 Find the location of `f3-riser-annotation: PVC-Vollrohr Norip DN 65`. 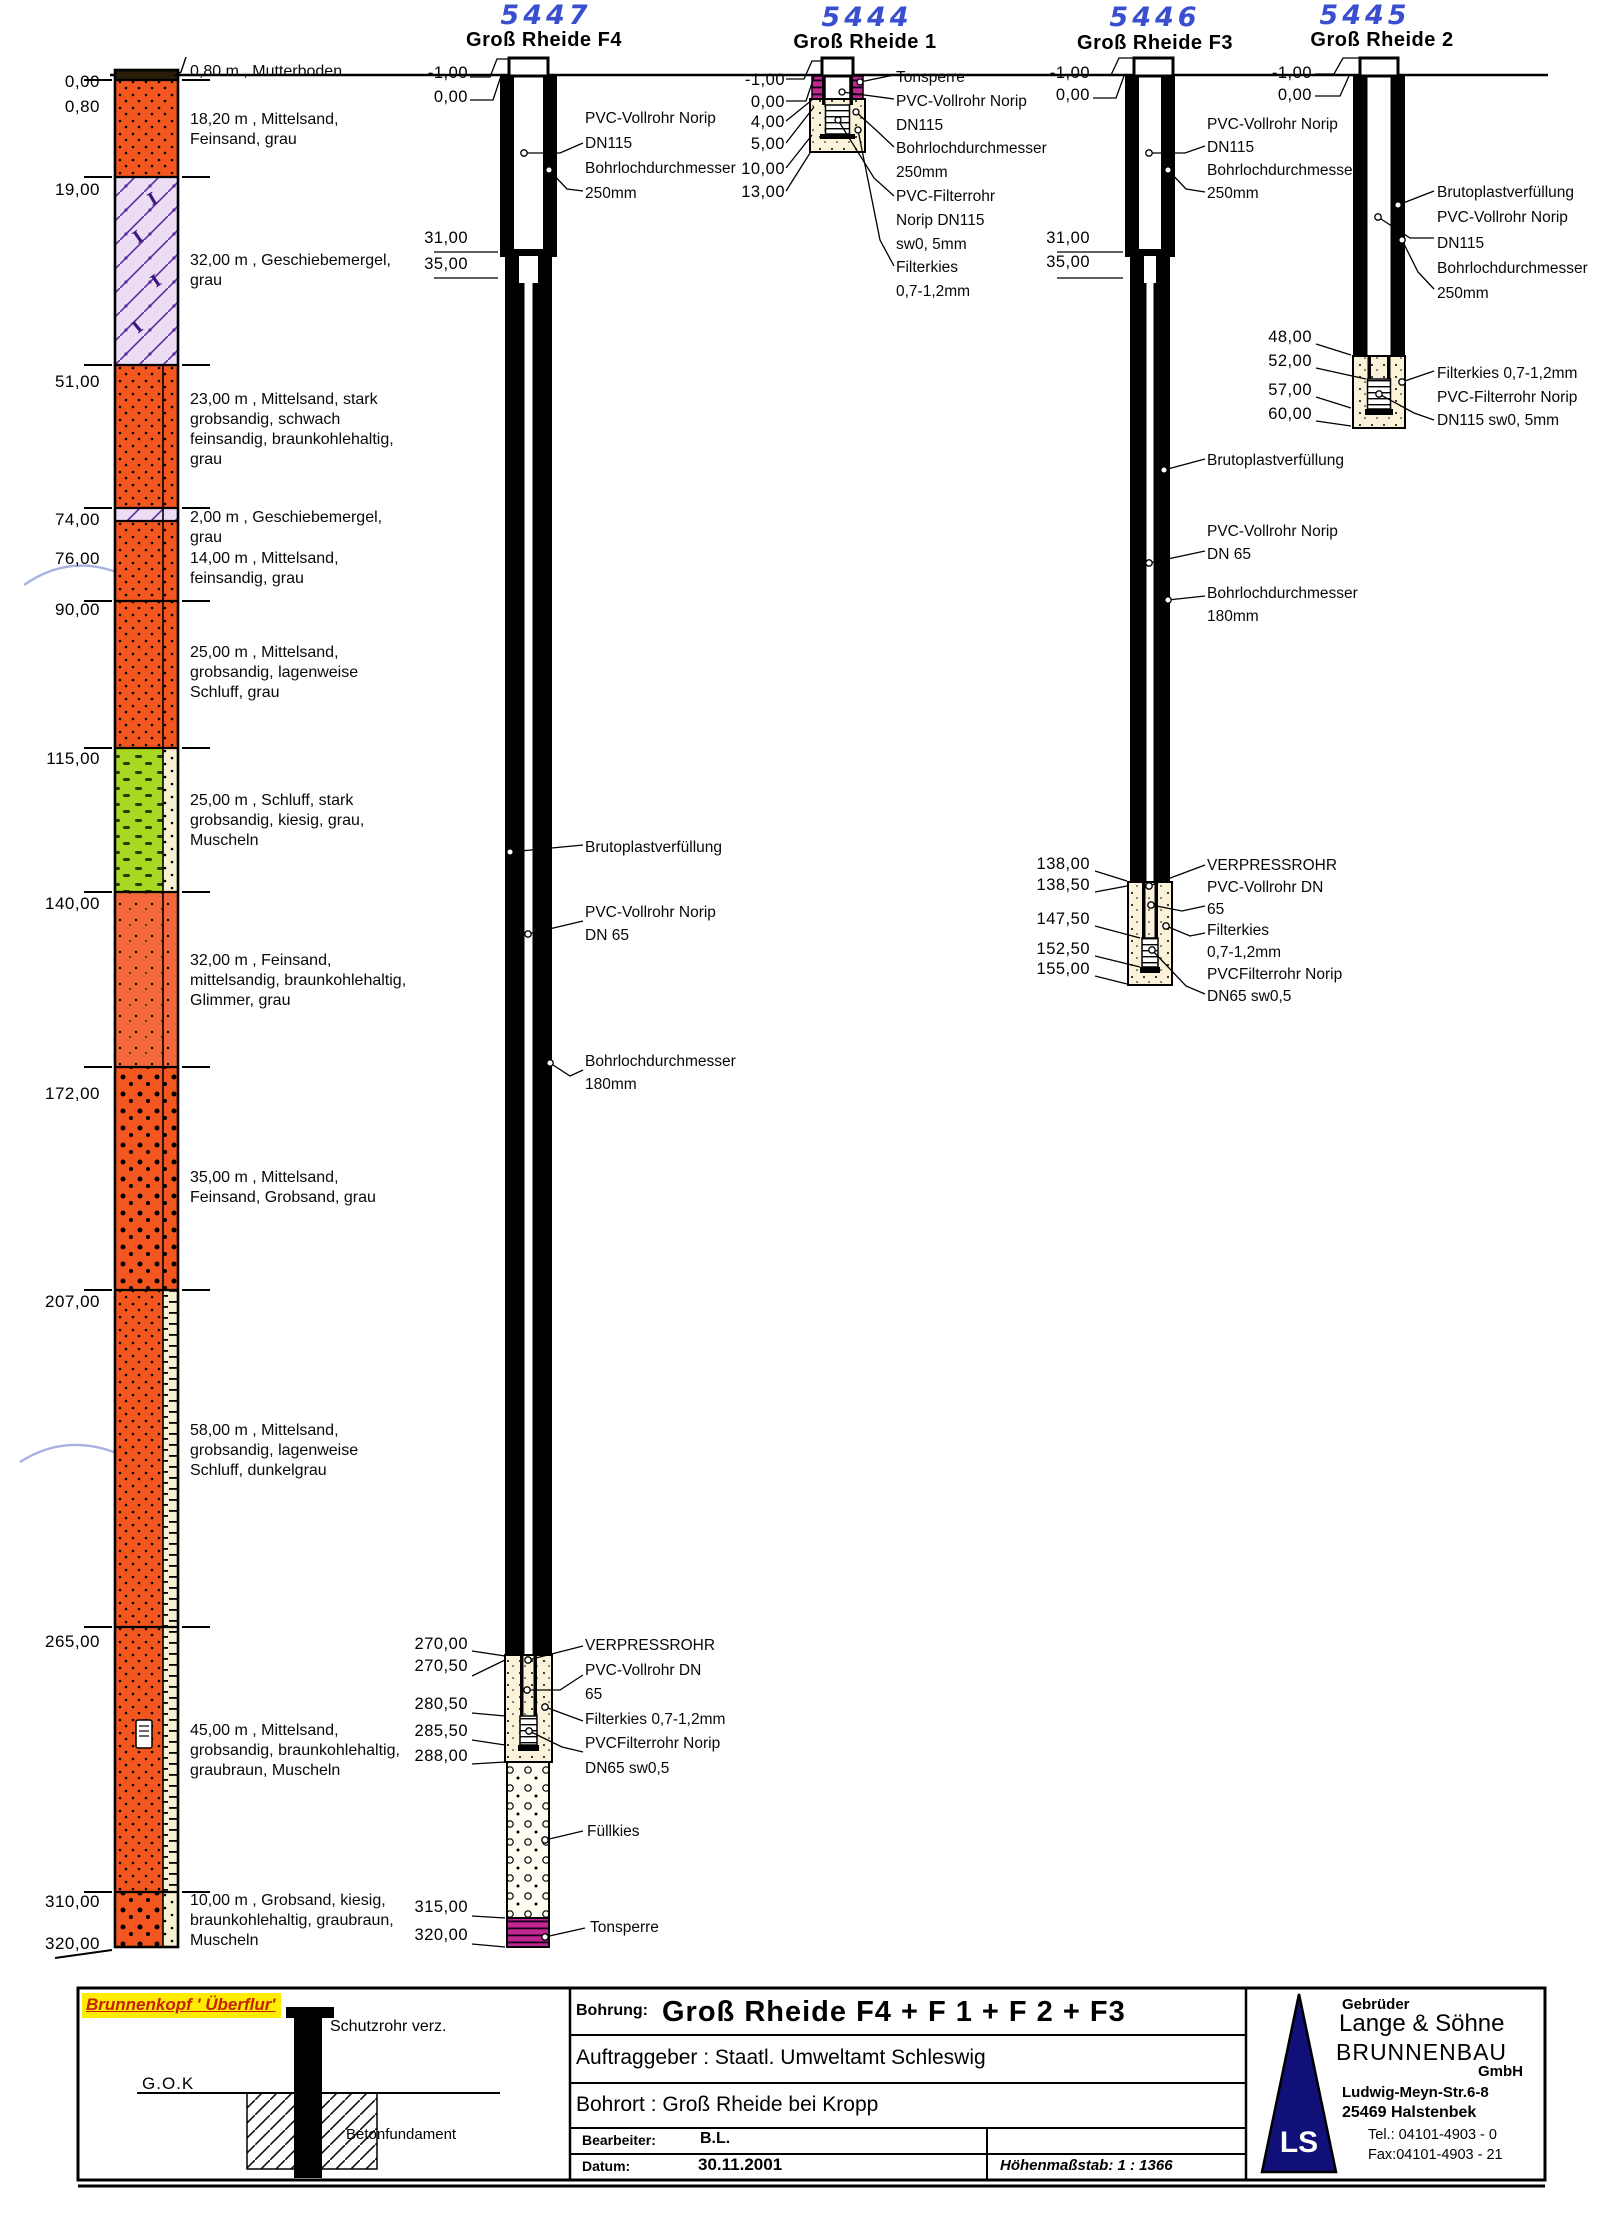

f3-riser-annotation: PVC-Vollrohr Norip DN 65 is located at coordinates (1272, 543).